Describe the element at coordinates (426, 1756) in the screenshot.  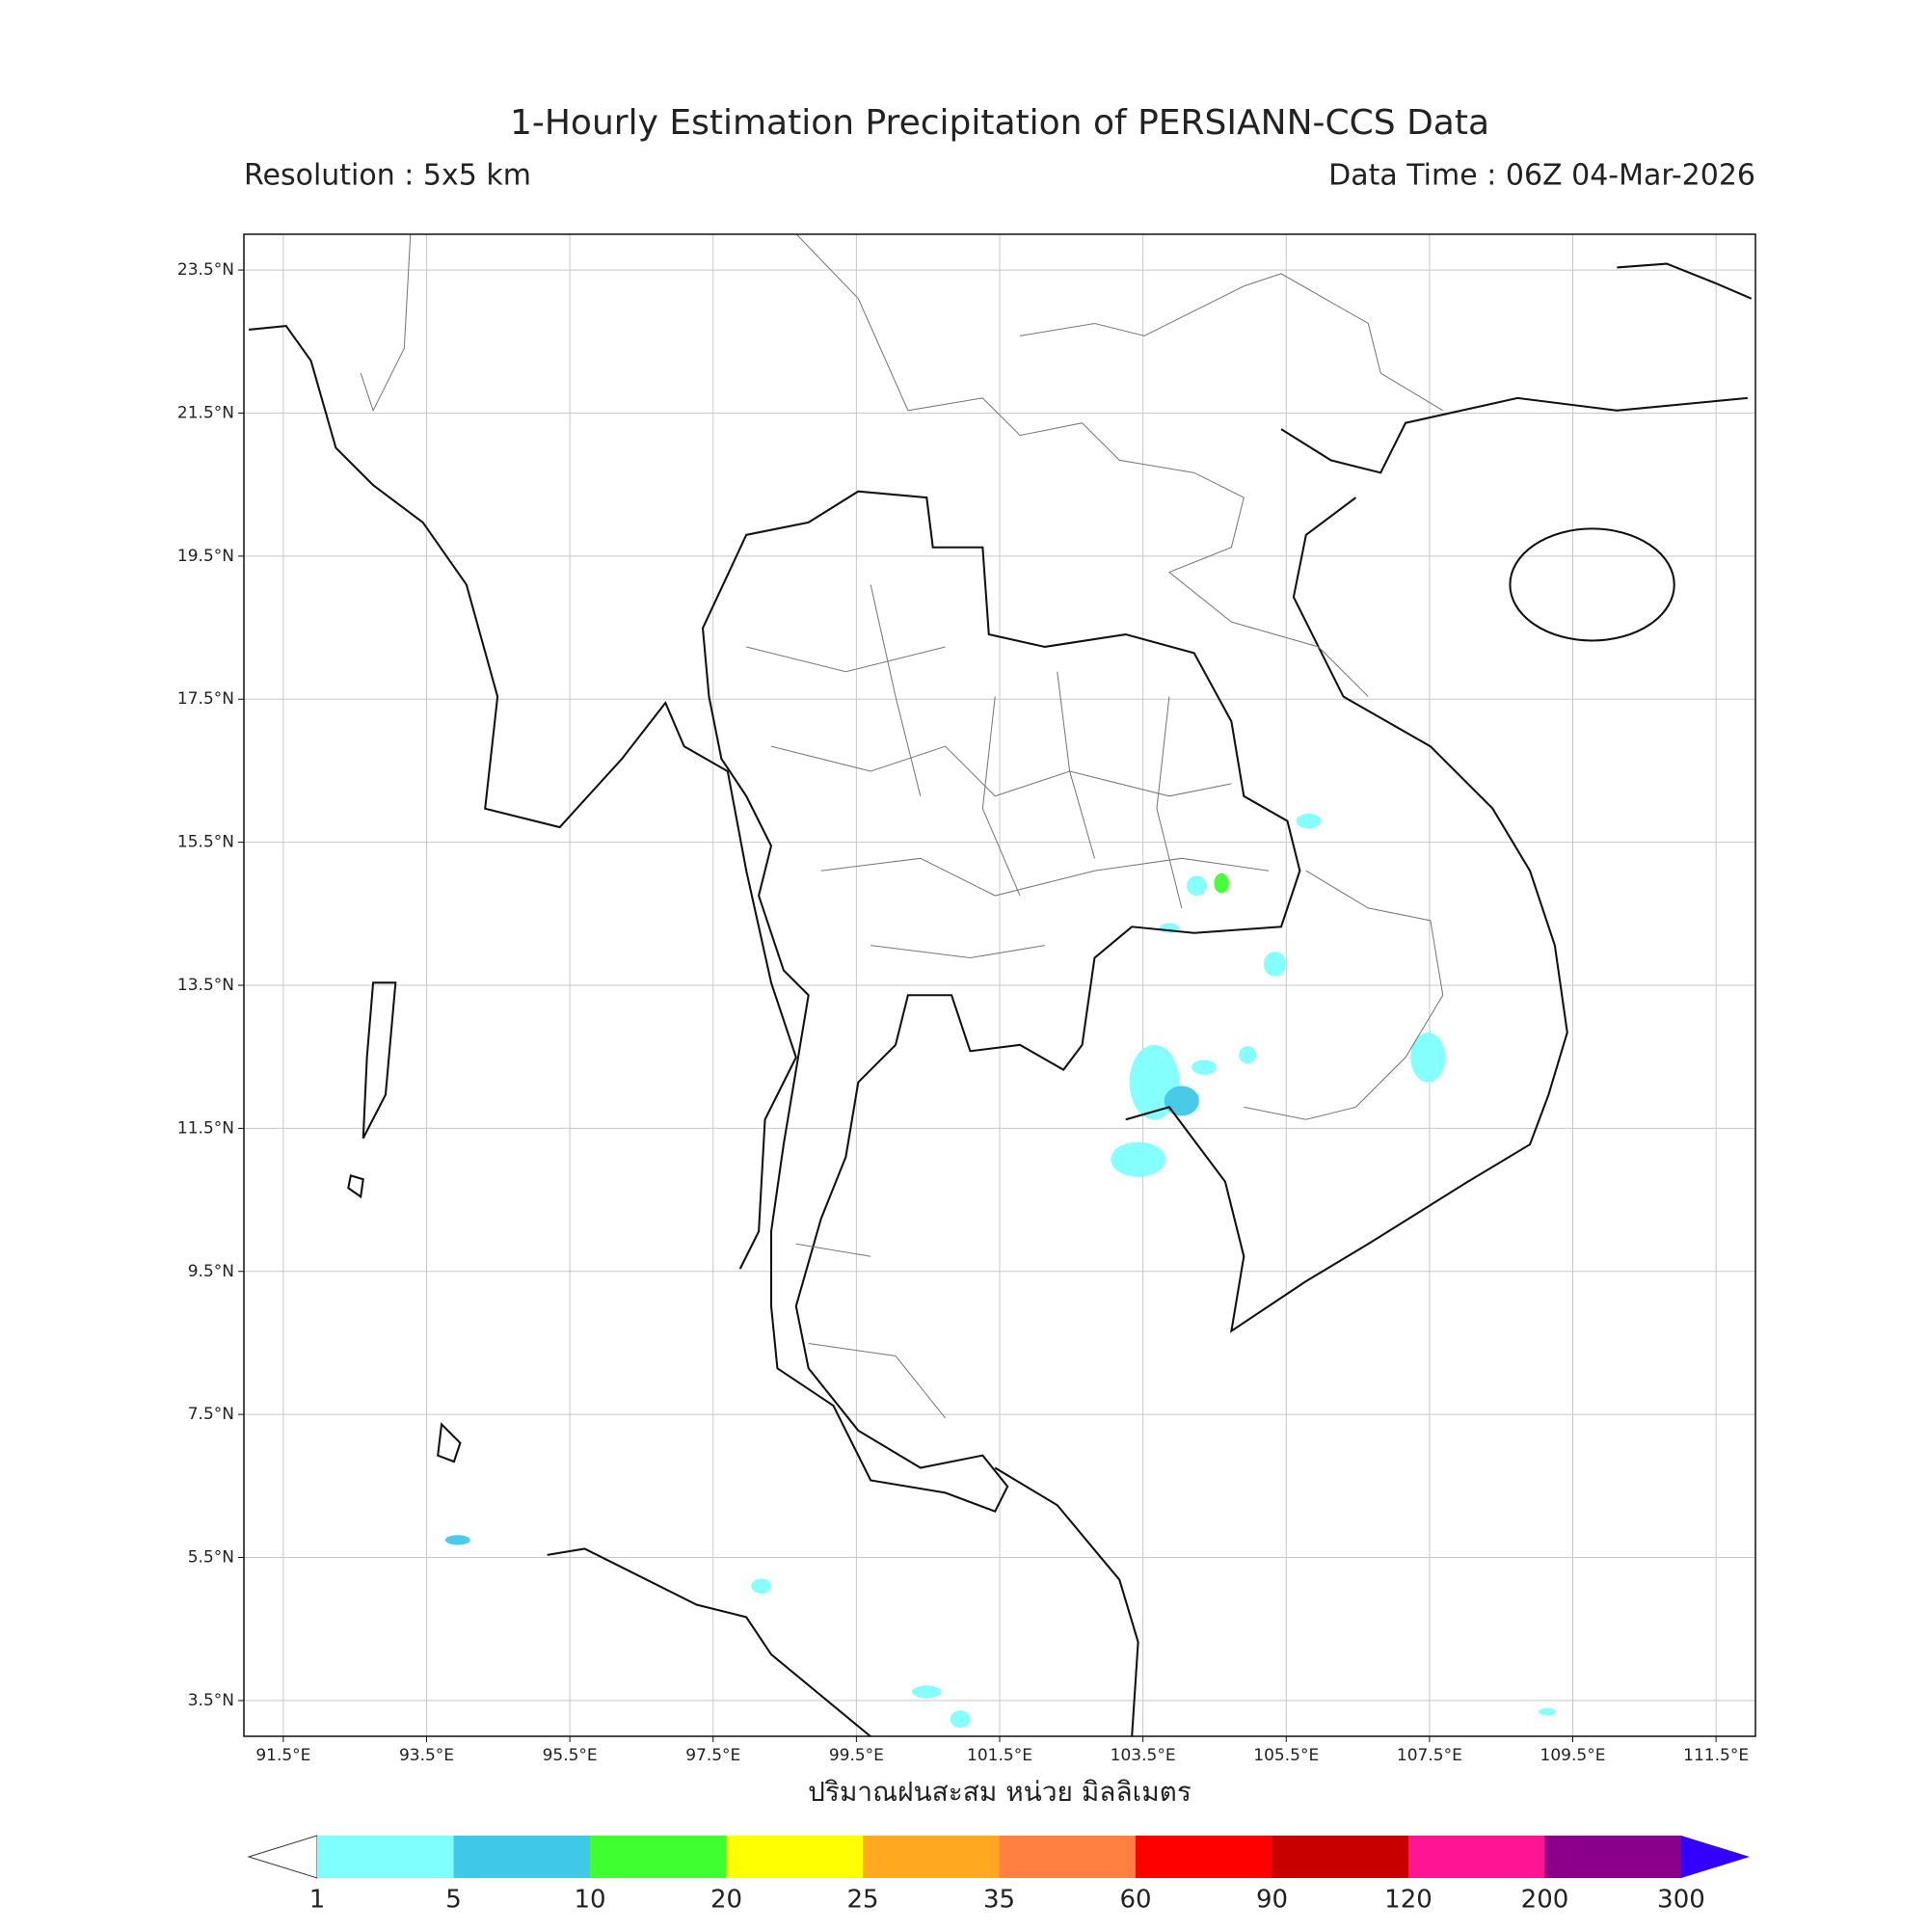
I see `x-tick-label: 93.5°E` at that location.